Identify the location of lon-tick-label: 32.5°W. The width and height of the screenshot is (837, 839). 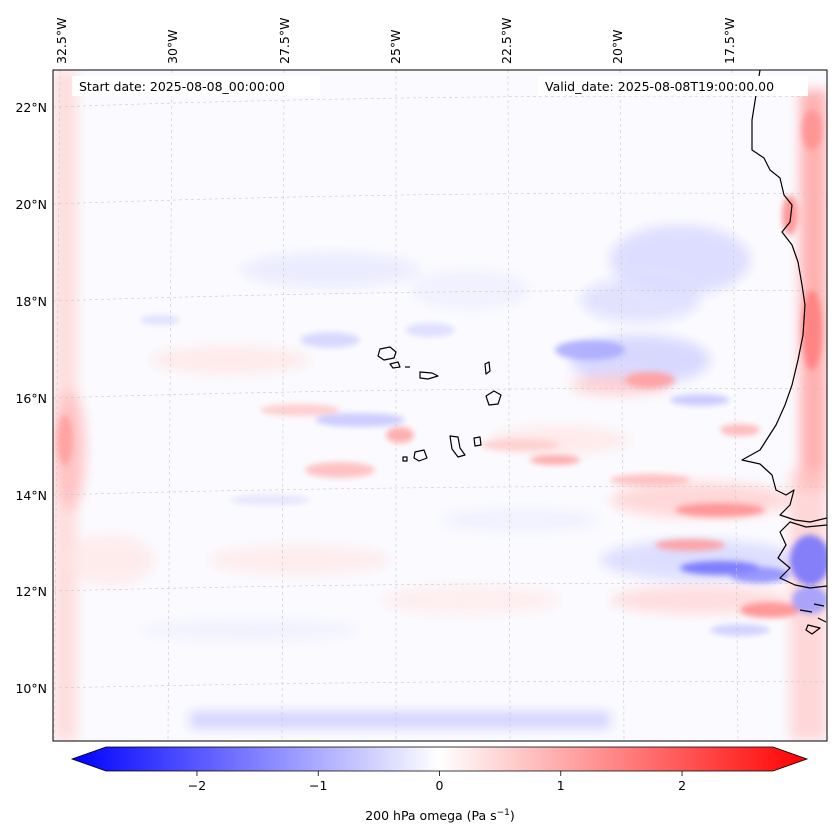
(61, 41).